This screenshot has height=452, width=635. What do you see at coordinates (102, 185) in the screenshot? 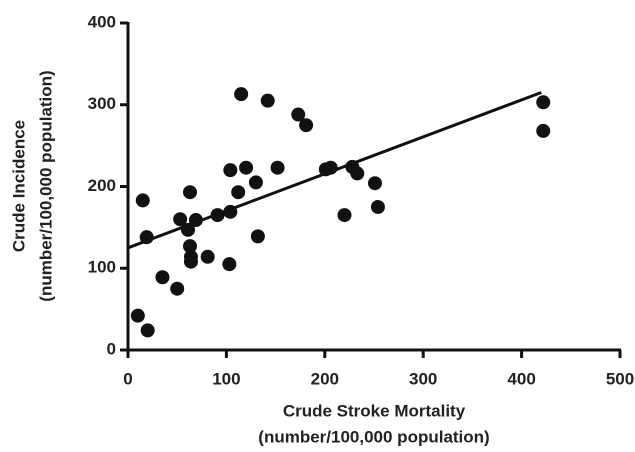
I see `y-tick-label: 200` at bounding box center [102, 185].